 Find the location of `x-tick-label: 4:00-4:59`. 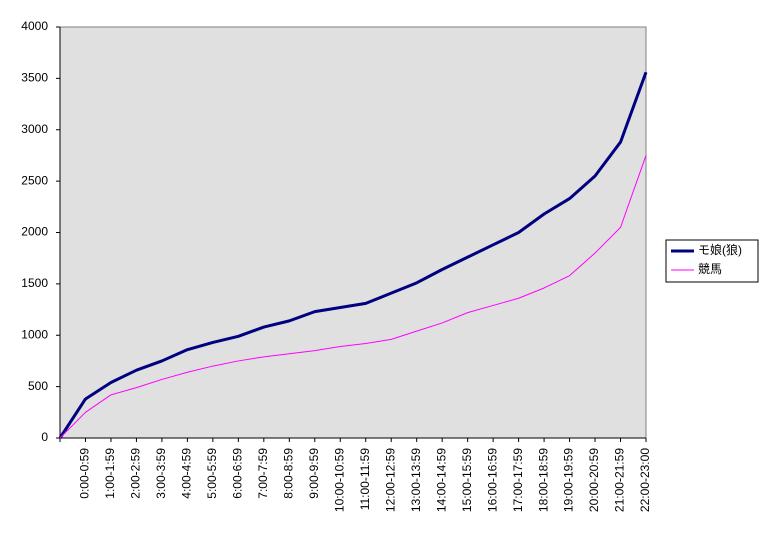

x-tick-label: 4:00-4:59 is located at coordinates (187, 473).